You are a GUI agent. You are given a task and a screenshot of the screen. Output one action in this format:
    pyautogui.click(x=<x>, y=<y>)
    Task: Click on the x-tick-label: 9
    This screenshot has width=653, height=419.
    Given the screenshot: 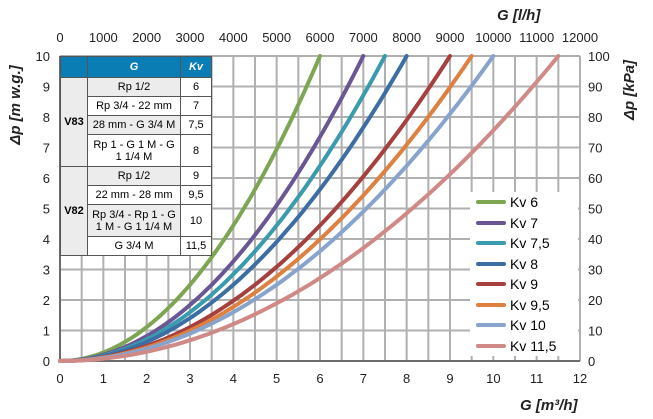 What is the action you would take?
    pyautogui.click(x=449, y=378)
    